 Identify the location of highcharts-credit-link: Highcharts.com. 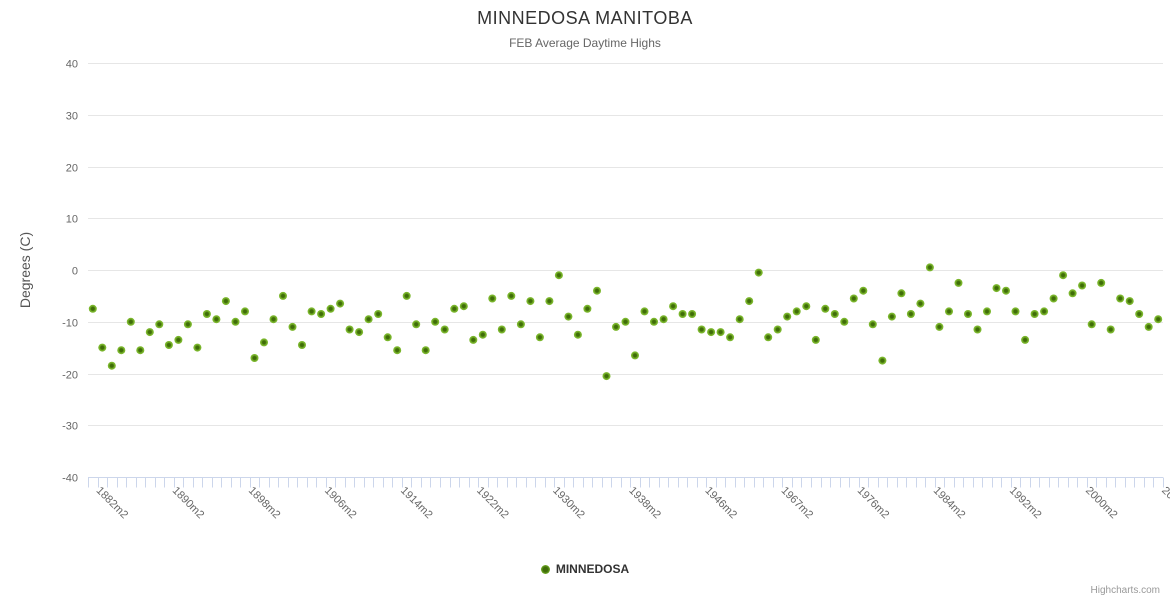
(1125, 590).